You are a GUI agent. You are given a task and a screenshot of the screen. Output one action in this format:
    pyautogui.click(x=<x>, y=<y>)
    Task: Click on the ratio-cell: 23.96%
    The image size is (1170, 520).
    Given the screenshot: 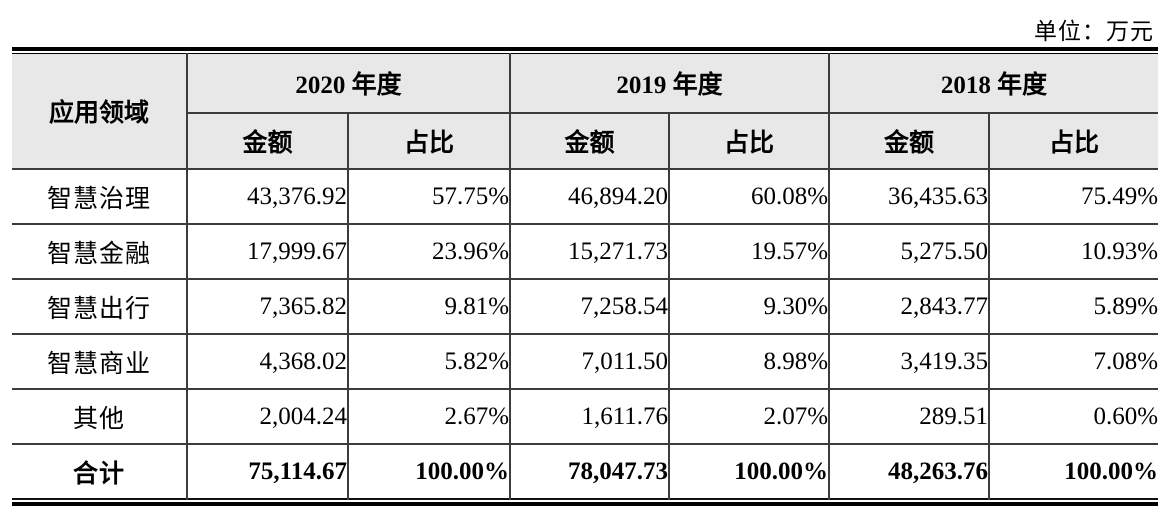 What is the action you would take?
    pyautogui.click(x=429, y=251)
    